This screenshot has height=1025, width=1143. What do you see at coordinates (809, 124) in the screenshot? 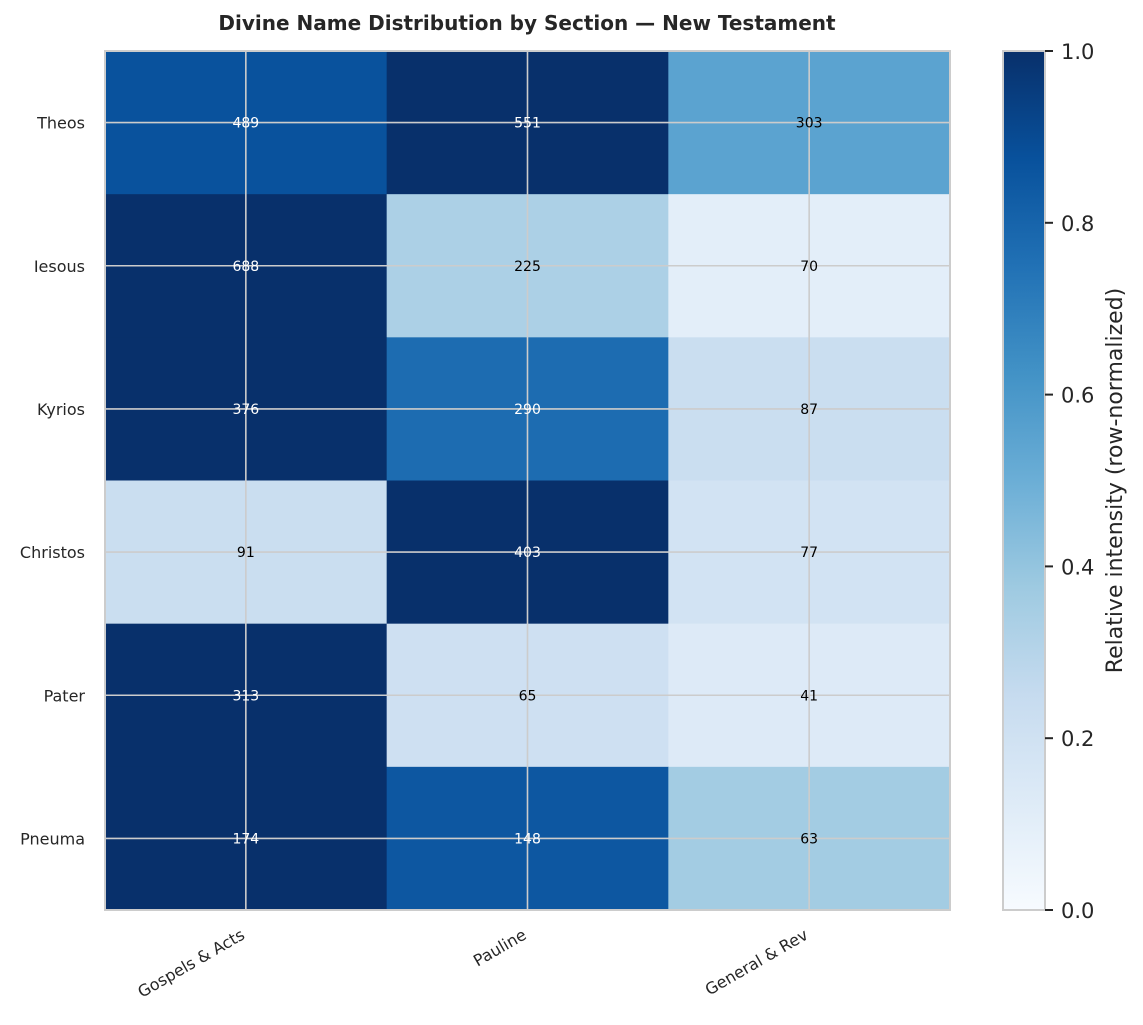
I see `cell-value-label: 303` at bounding box center [809, 124].